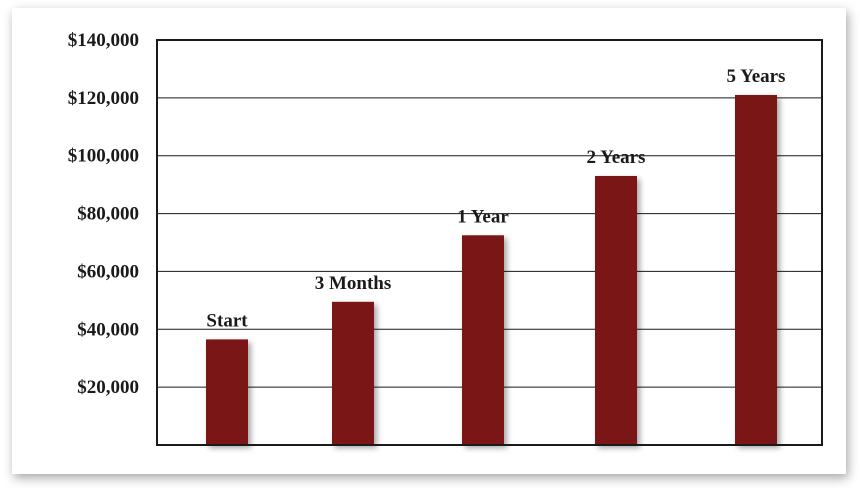 This screenshot has height=488, width=860. What do you see at coordinates (103, 98) in the screenshot?
I see `y-tick-label: $120,000` at bounding box center [103, 98].